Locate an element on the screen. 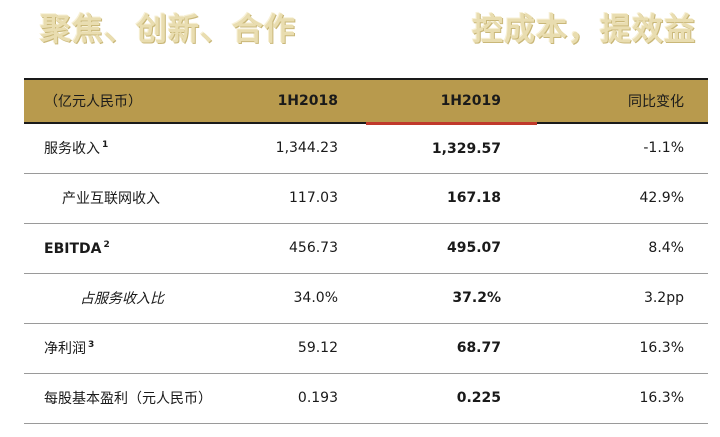 Image resolution: width=720 pixels, height=437 pixels. row-label: EBITDA 2 is located at coordinates (109, 248).